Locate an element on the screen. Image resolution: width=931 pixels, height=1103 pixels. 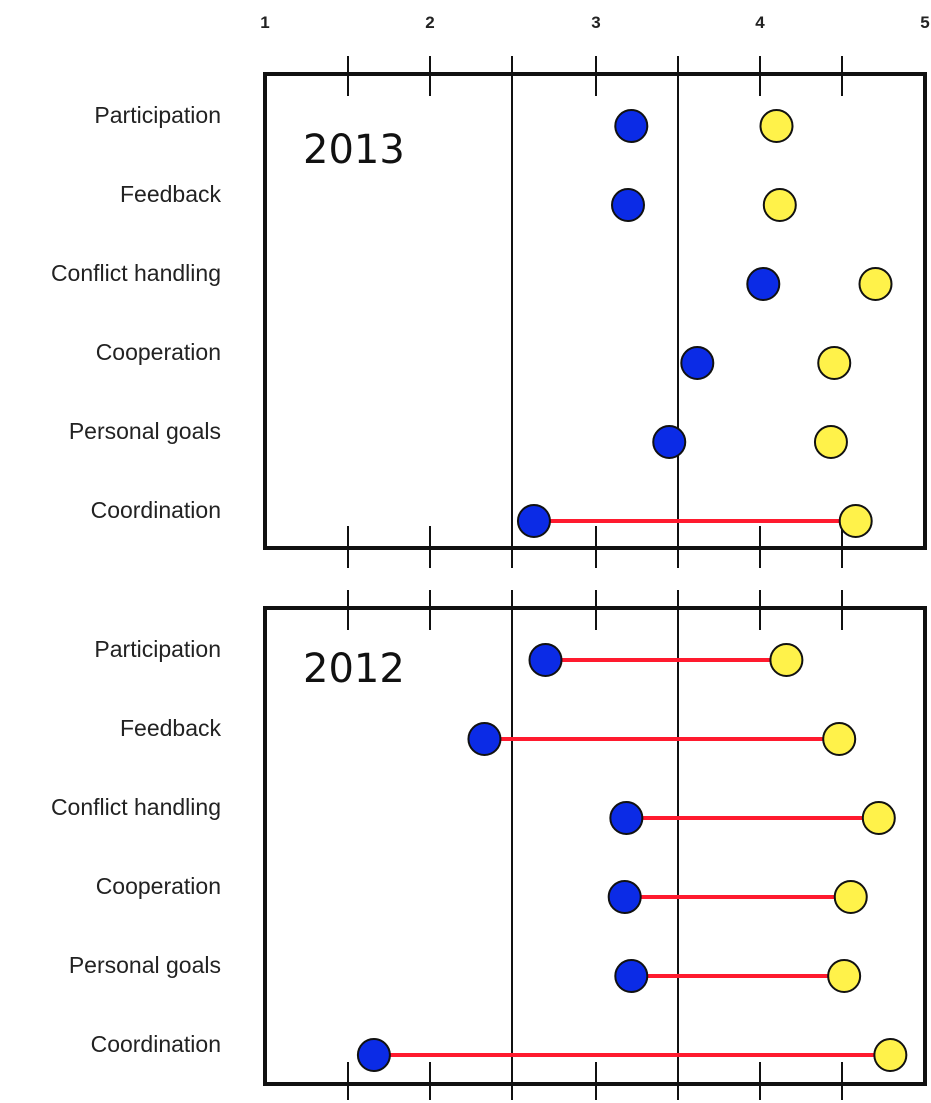
panel-title: 2012 is located at coordinates (354, 669).